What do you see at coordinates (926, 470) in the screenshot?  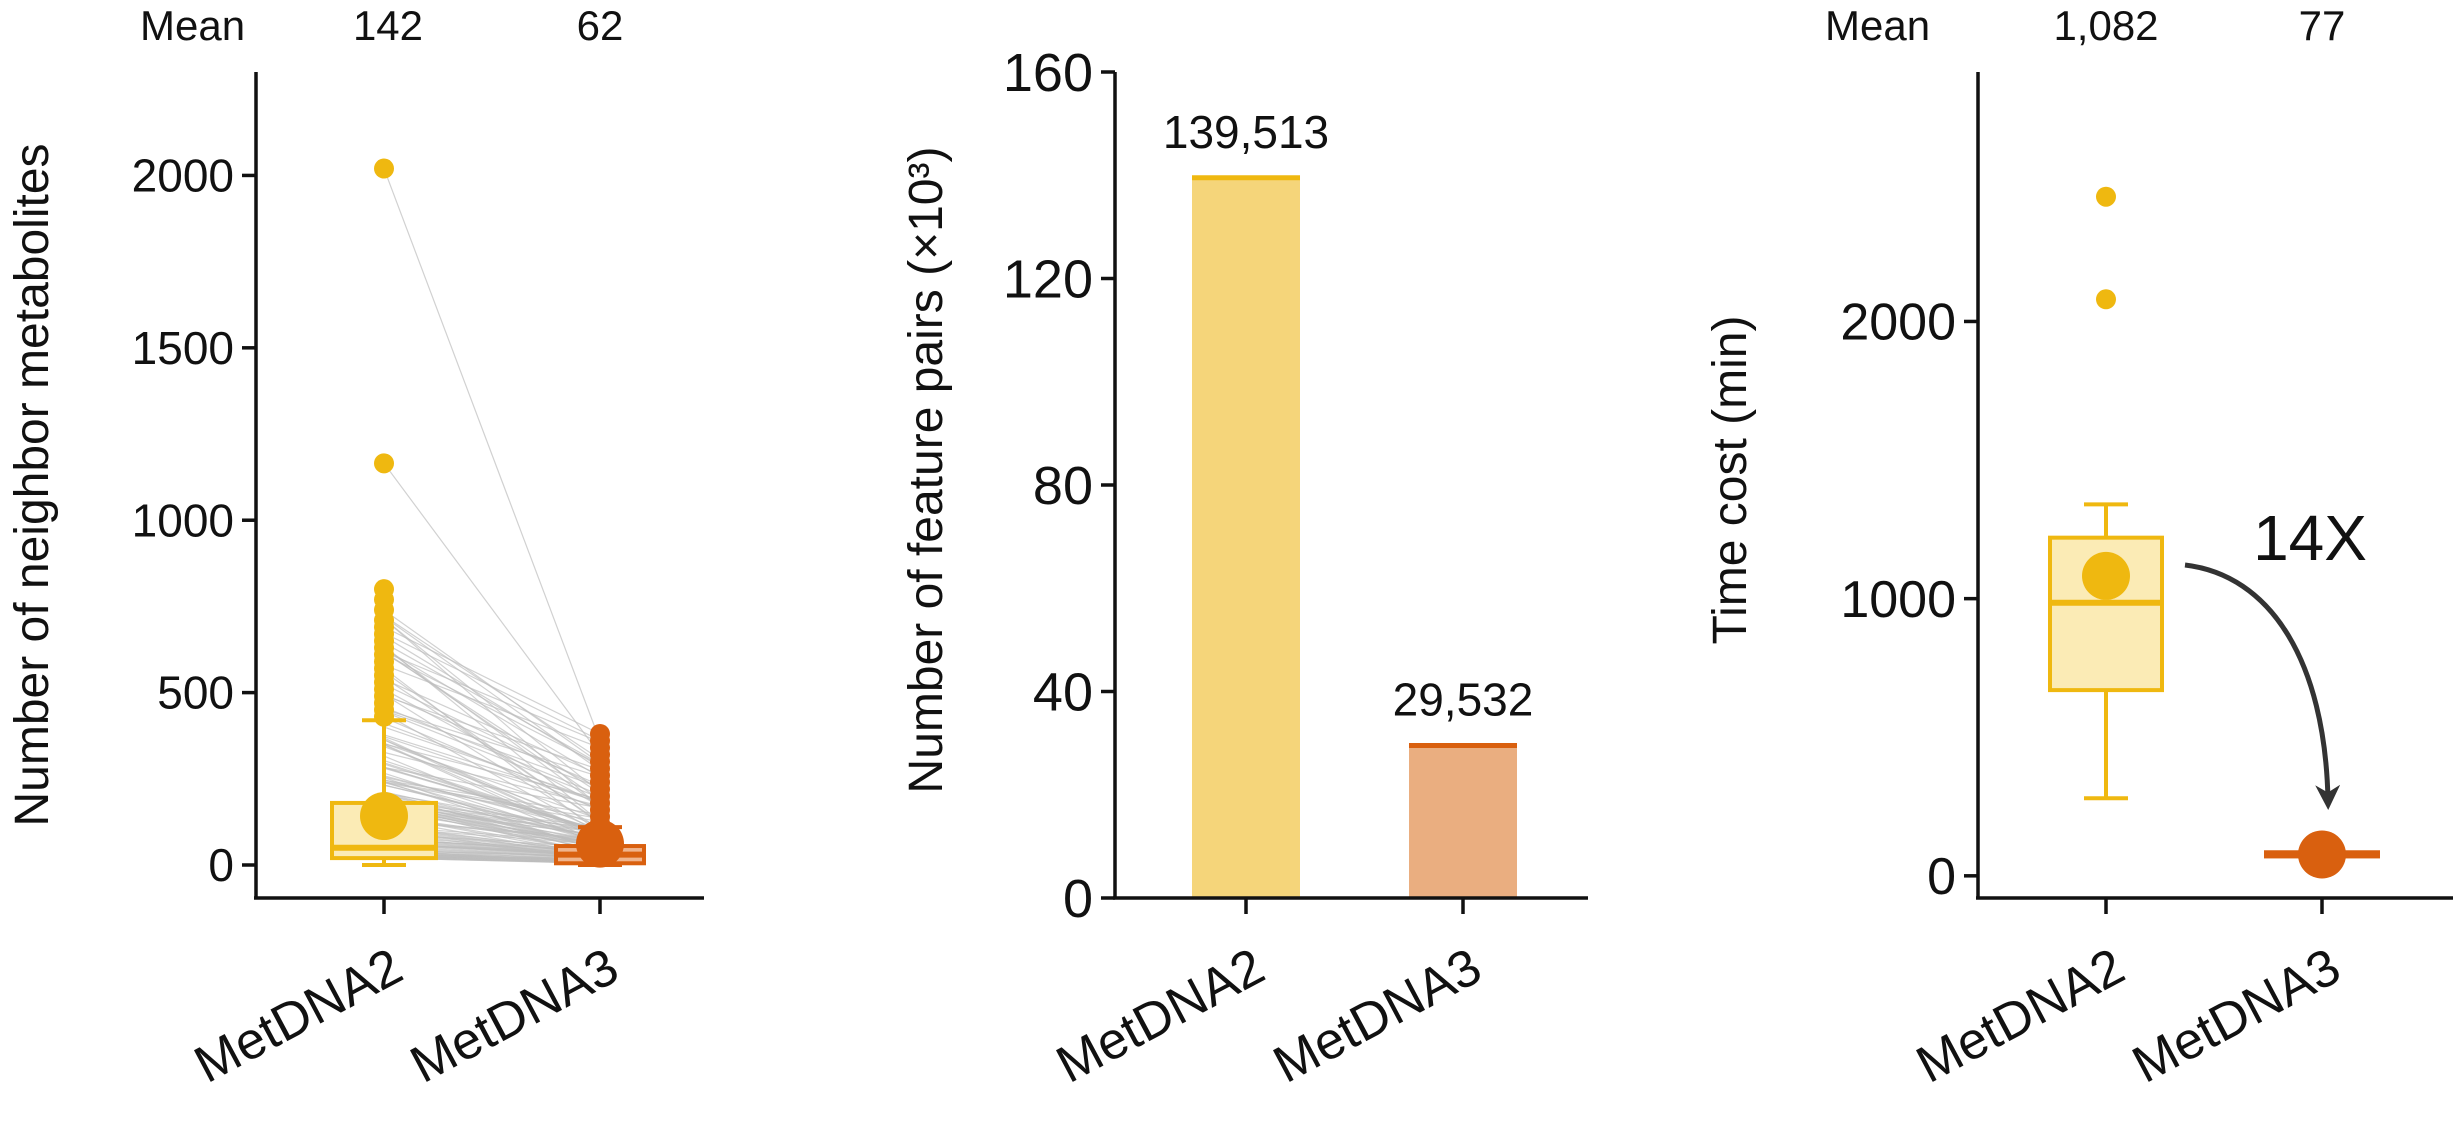 I see `y-axis-label: Number of feature pairs (×10³)` at bounding box center [926, 470].